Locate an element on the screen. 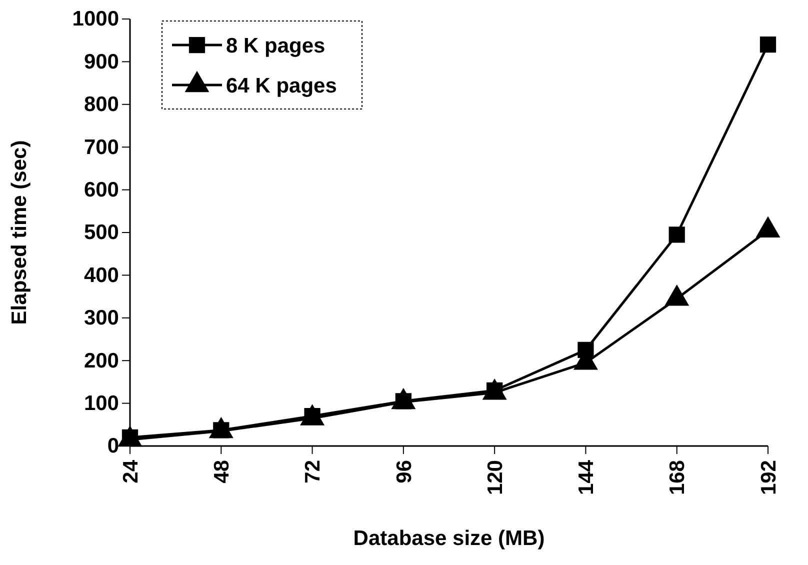  x-tick-label: 96 is located at coordinates (404, 472).